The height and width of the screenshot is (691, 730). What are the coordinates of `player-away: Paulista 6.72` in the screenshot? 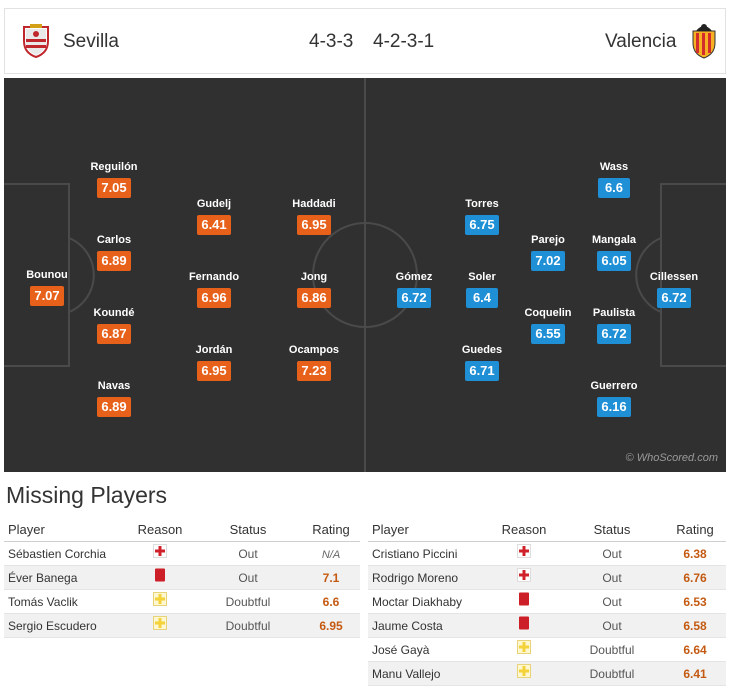 It's located at (614, 325).